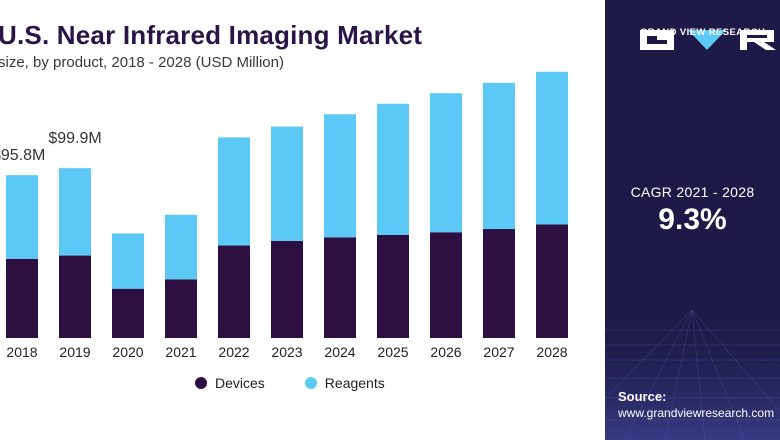 The image size is (780, 440). I want to click on bar-devices-2025, so click(393, 286).